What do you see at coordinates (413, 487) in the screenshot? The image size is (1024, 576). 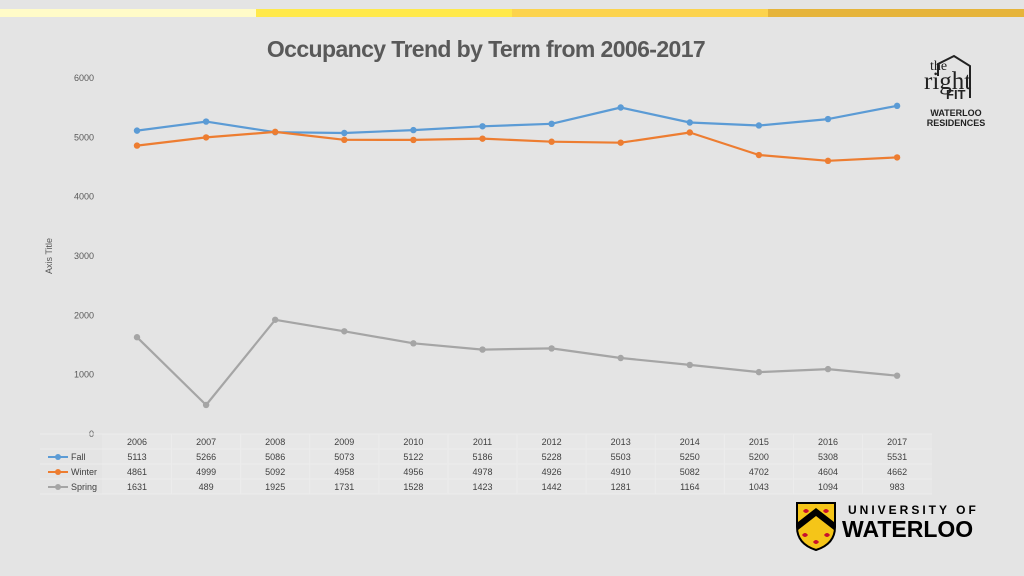 I see `data-table-value-spring: 1528` at bounding box center [413, 487].